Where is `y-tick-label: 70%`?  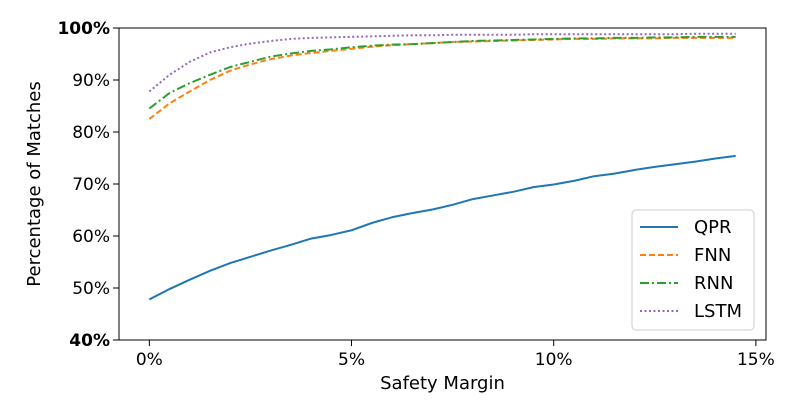
y-tick-label: 70% is located at coordinates (91, 185).